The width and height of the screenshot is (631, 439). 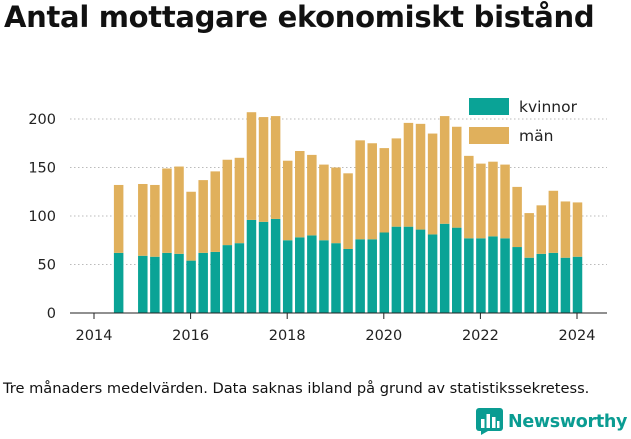 What do you see at coordinates (383, 336) in the screenshot?
I see `x-tick-label: 2020` at bounding box center [383, 336].